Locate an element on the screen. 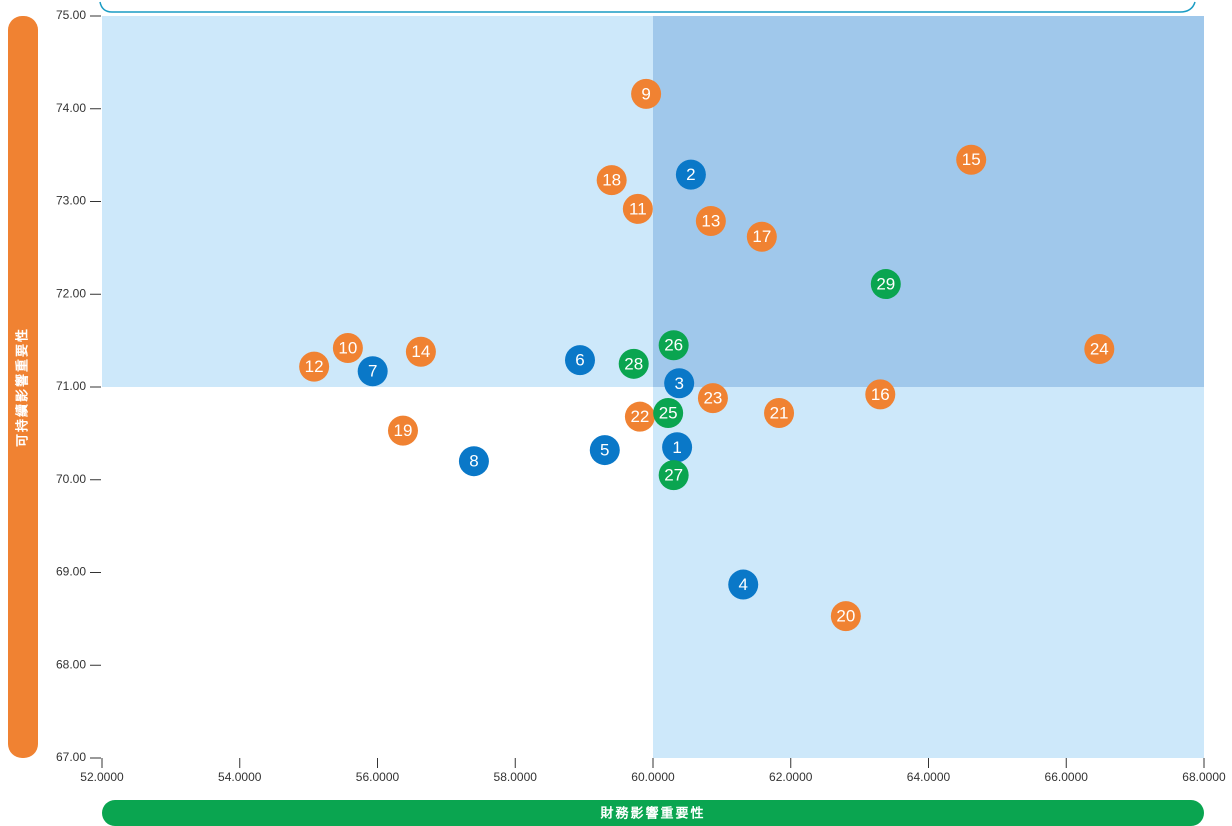 Image resolution: width=1232 pixels, height=826 pixels. y-axis-label: 可持續影響重要性 is located at coordinates (21, 387).